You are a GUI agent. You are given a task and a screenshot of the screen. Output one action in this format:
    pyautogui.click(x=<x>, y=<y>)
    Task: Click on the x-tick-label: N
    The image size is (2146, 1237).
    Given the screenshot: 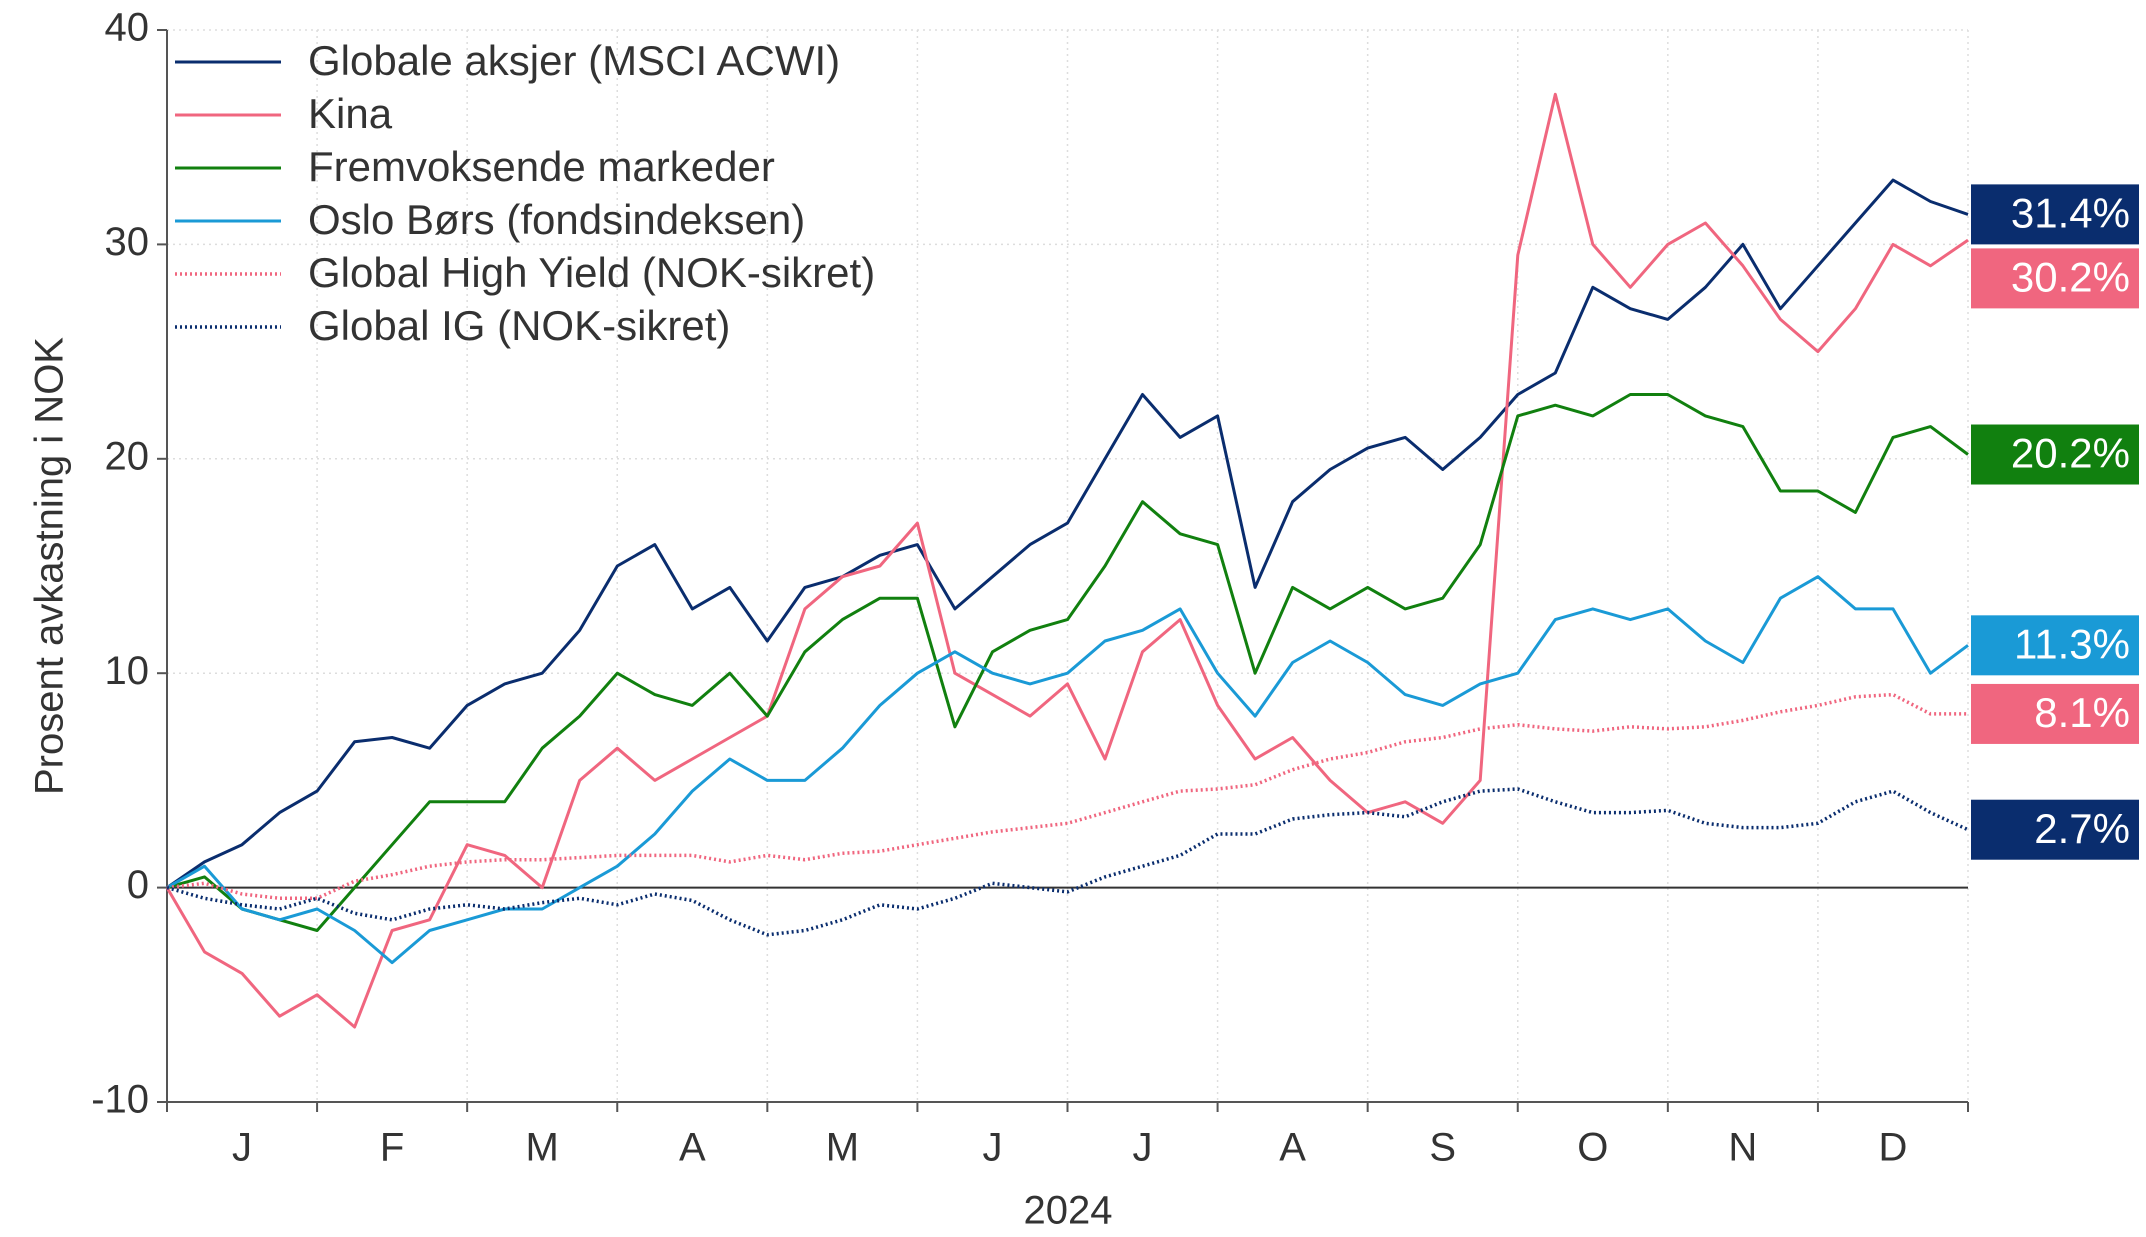 What is the action you would take?
    pyautogui.click(x=1742, y=1148)
    